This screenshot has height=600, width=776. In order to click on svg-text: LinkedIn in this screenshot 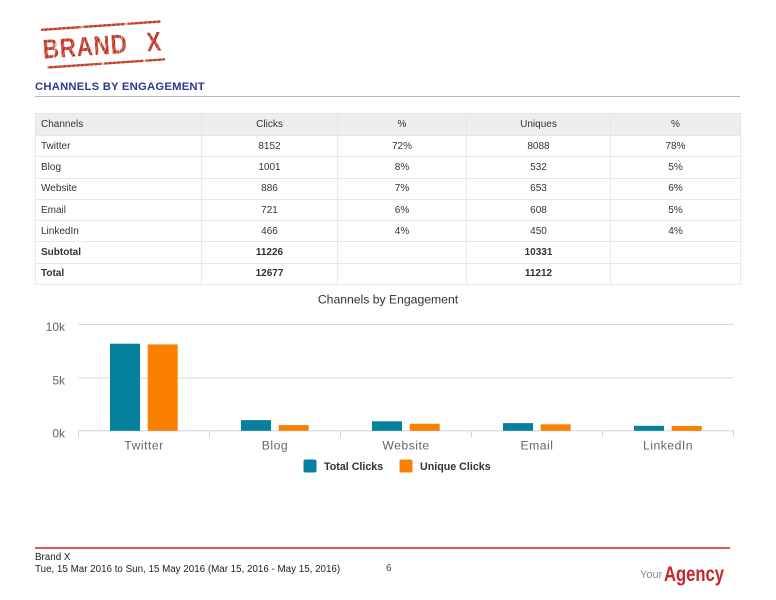, I will do `click(668, 446)`.